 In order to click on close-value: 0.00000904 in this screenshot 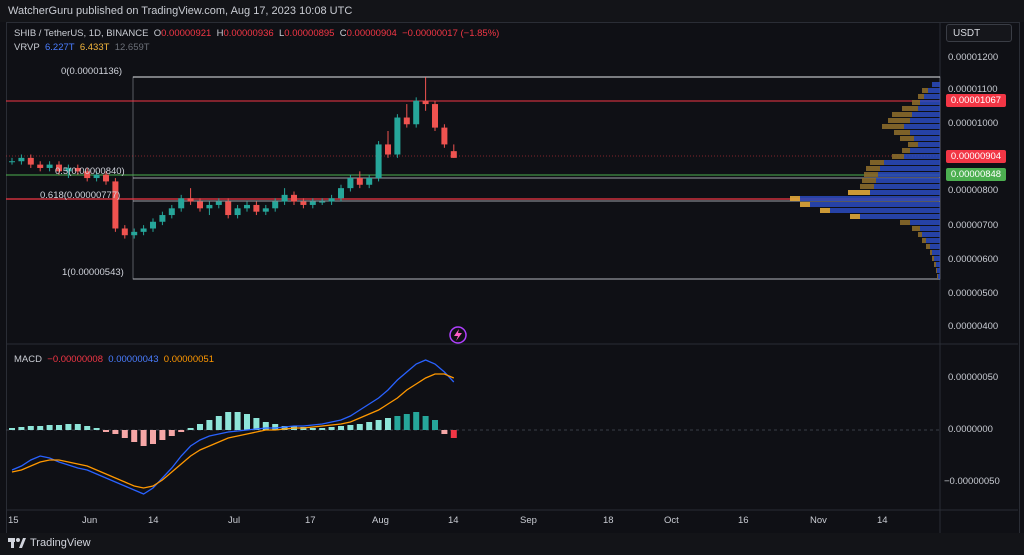, I will do `click(371, 33)`.